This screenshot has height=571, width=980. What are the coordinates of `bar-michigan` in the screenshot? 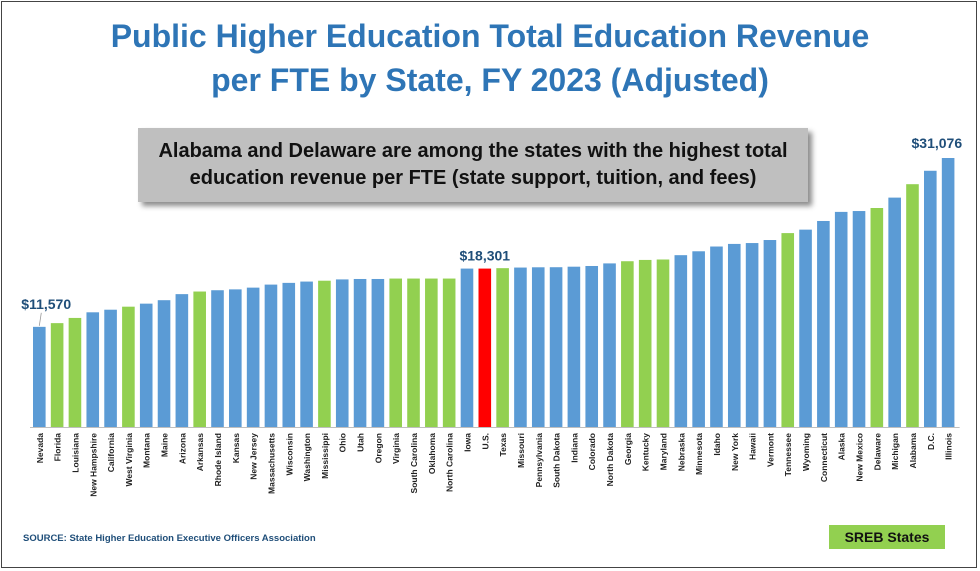 It's located at (894, 312).